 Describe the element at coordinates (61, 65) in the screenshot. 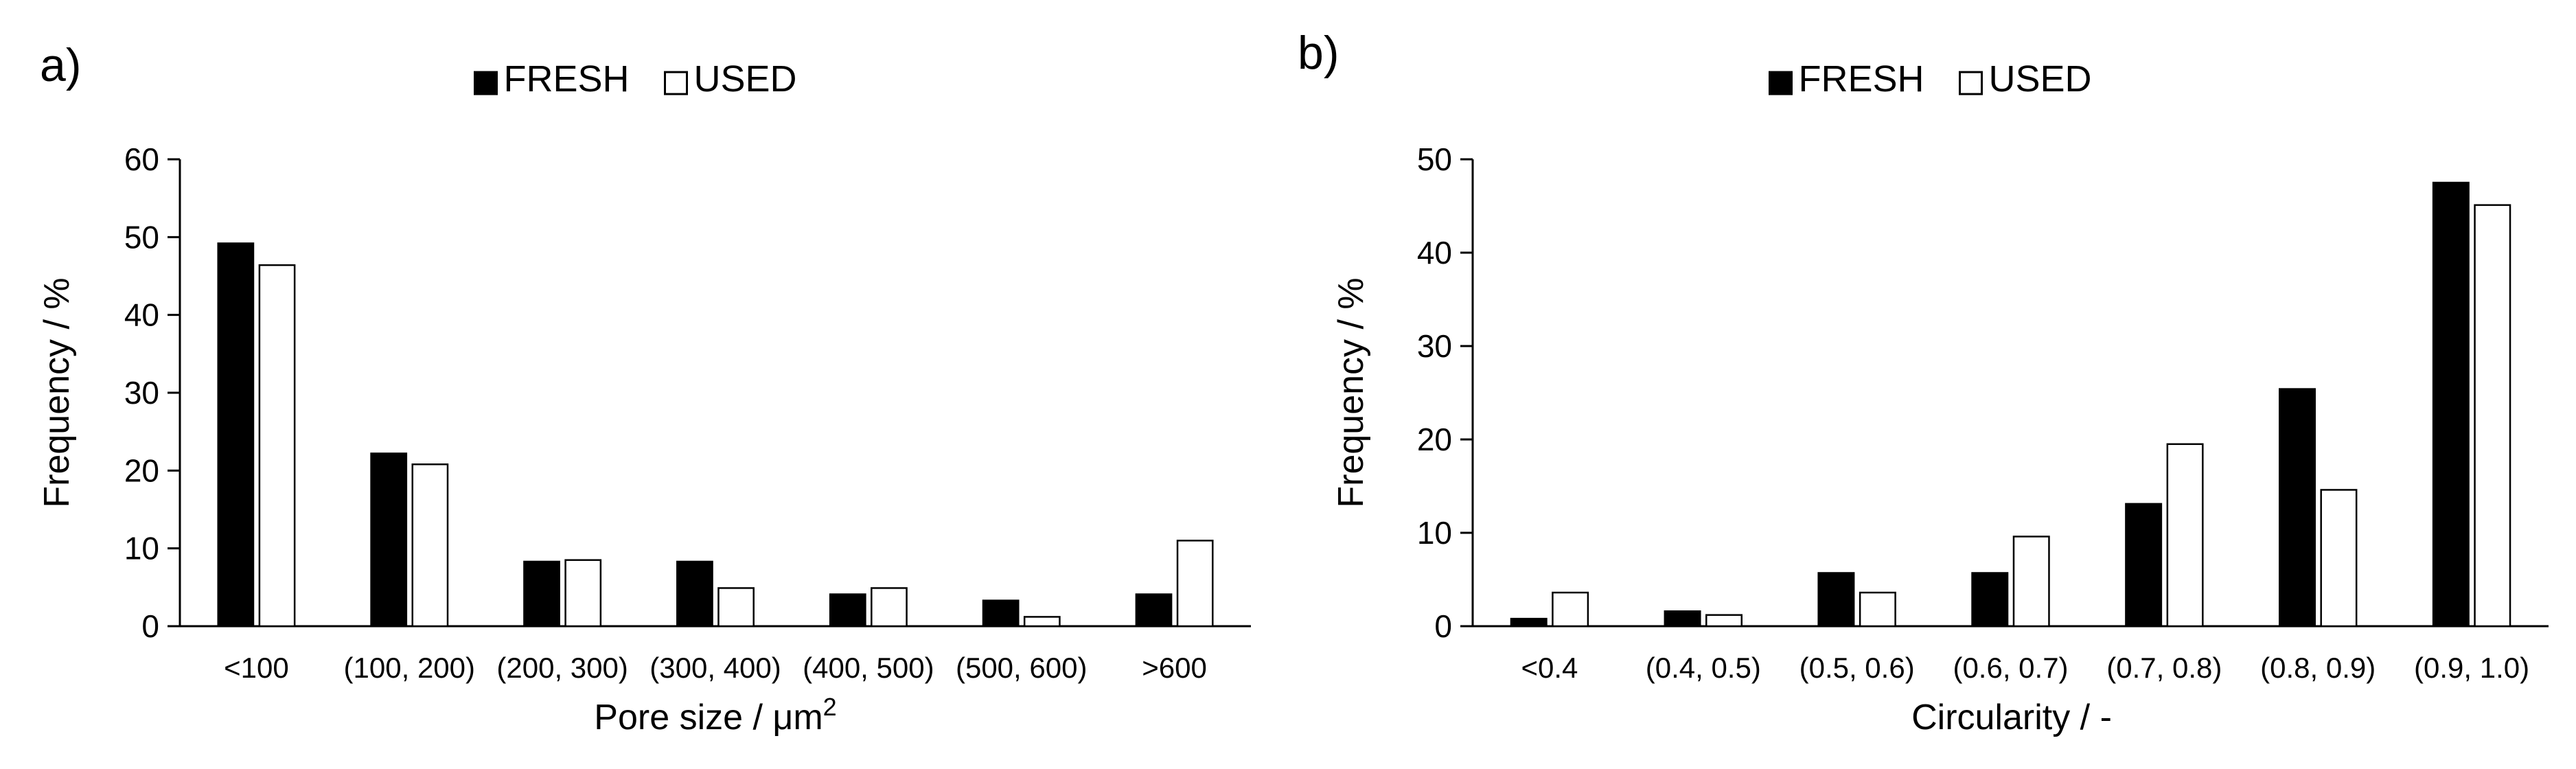

I see `panel-label: a)` at that location.